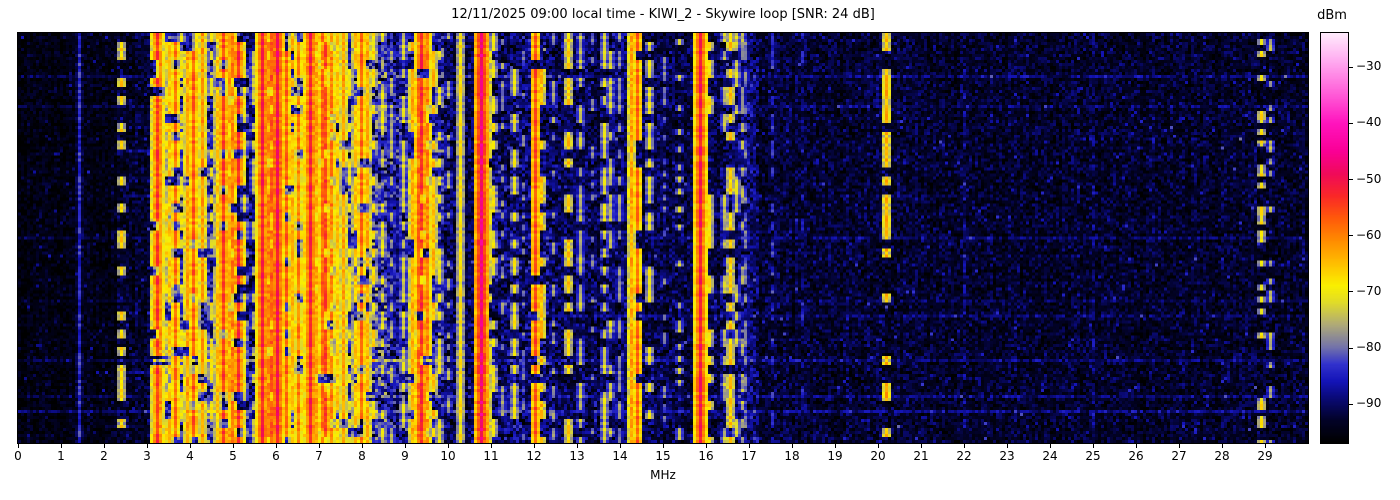 The height and width of the screenshot is (500, 1400). What do you see at coordinates (577, 456) in the screenshot?
I see `x-tick-label: 13` at bounding box center [577, 456].